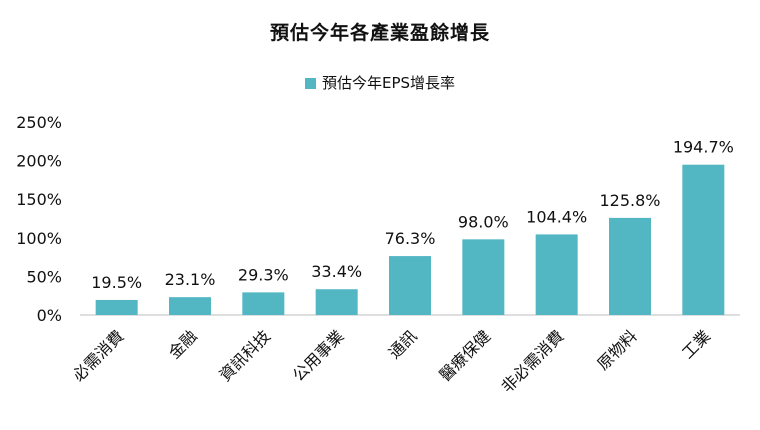 The width and height of the screenshot is (760, 430). What do you see at coordinates (464, 355) in the screenshot?
I see `category-label: 醫療保健` at bounding box center [464, 355].